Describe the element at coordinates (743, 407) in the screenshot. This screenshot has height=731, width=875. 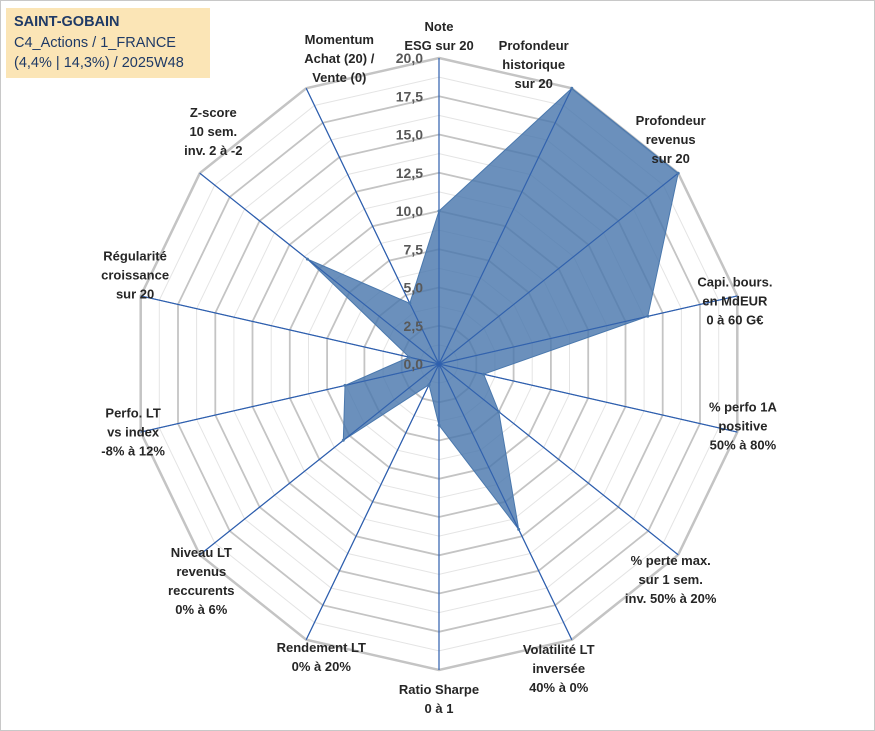
I see `axis-label-line: % perfo 1A` at that location.